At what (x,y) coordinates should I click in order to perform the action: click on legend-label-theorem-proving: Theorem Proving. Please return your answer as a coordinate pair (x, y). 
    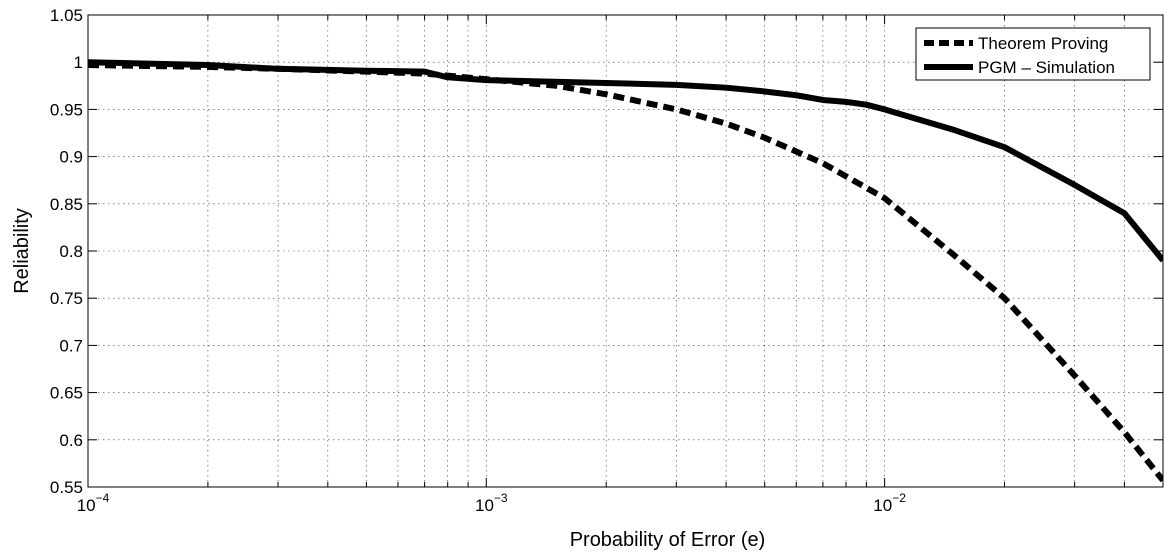
    Looking at the image, I should click on (1043, 43).